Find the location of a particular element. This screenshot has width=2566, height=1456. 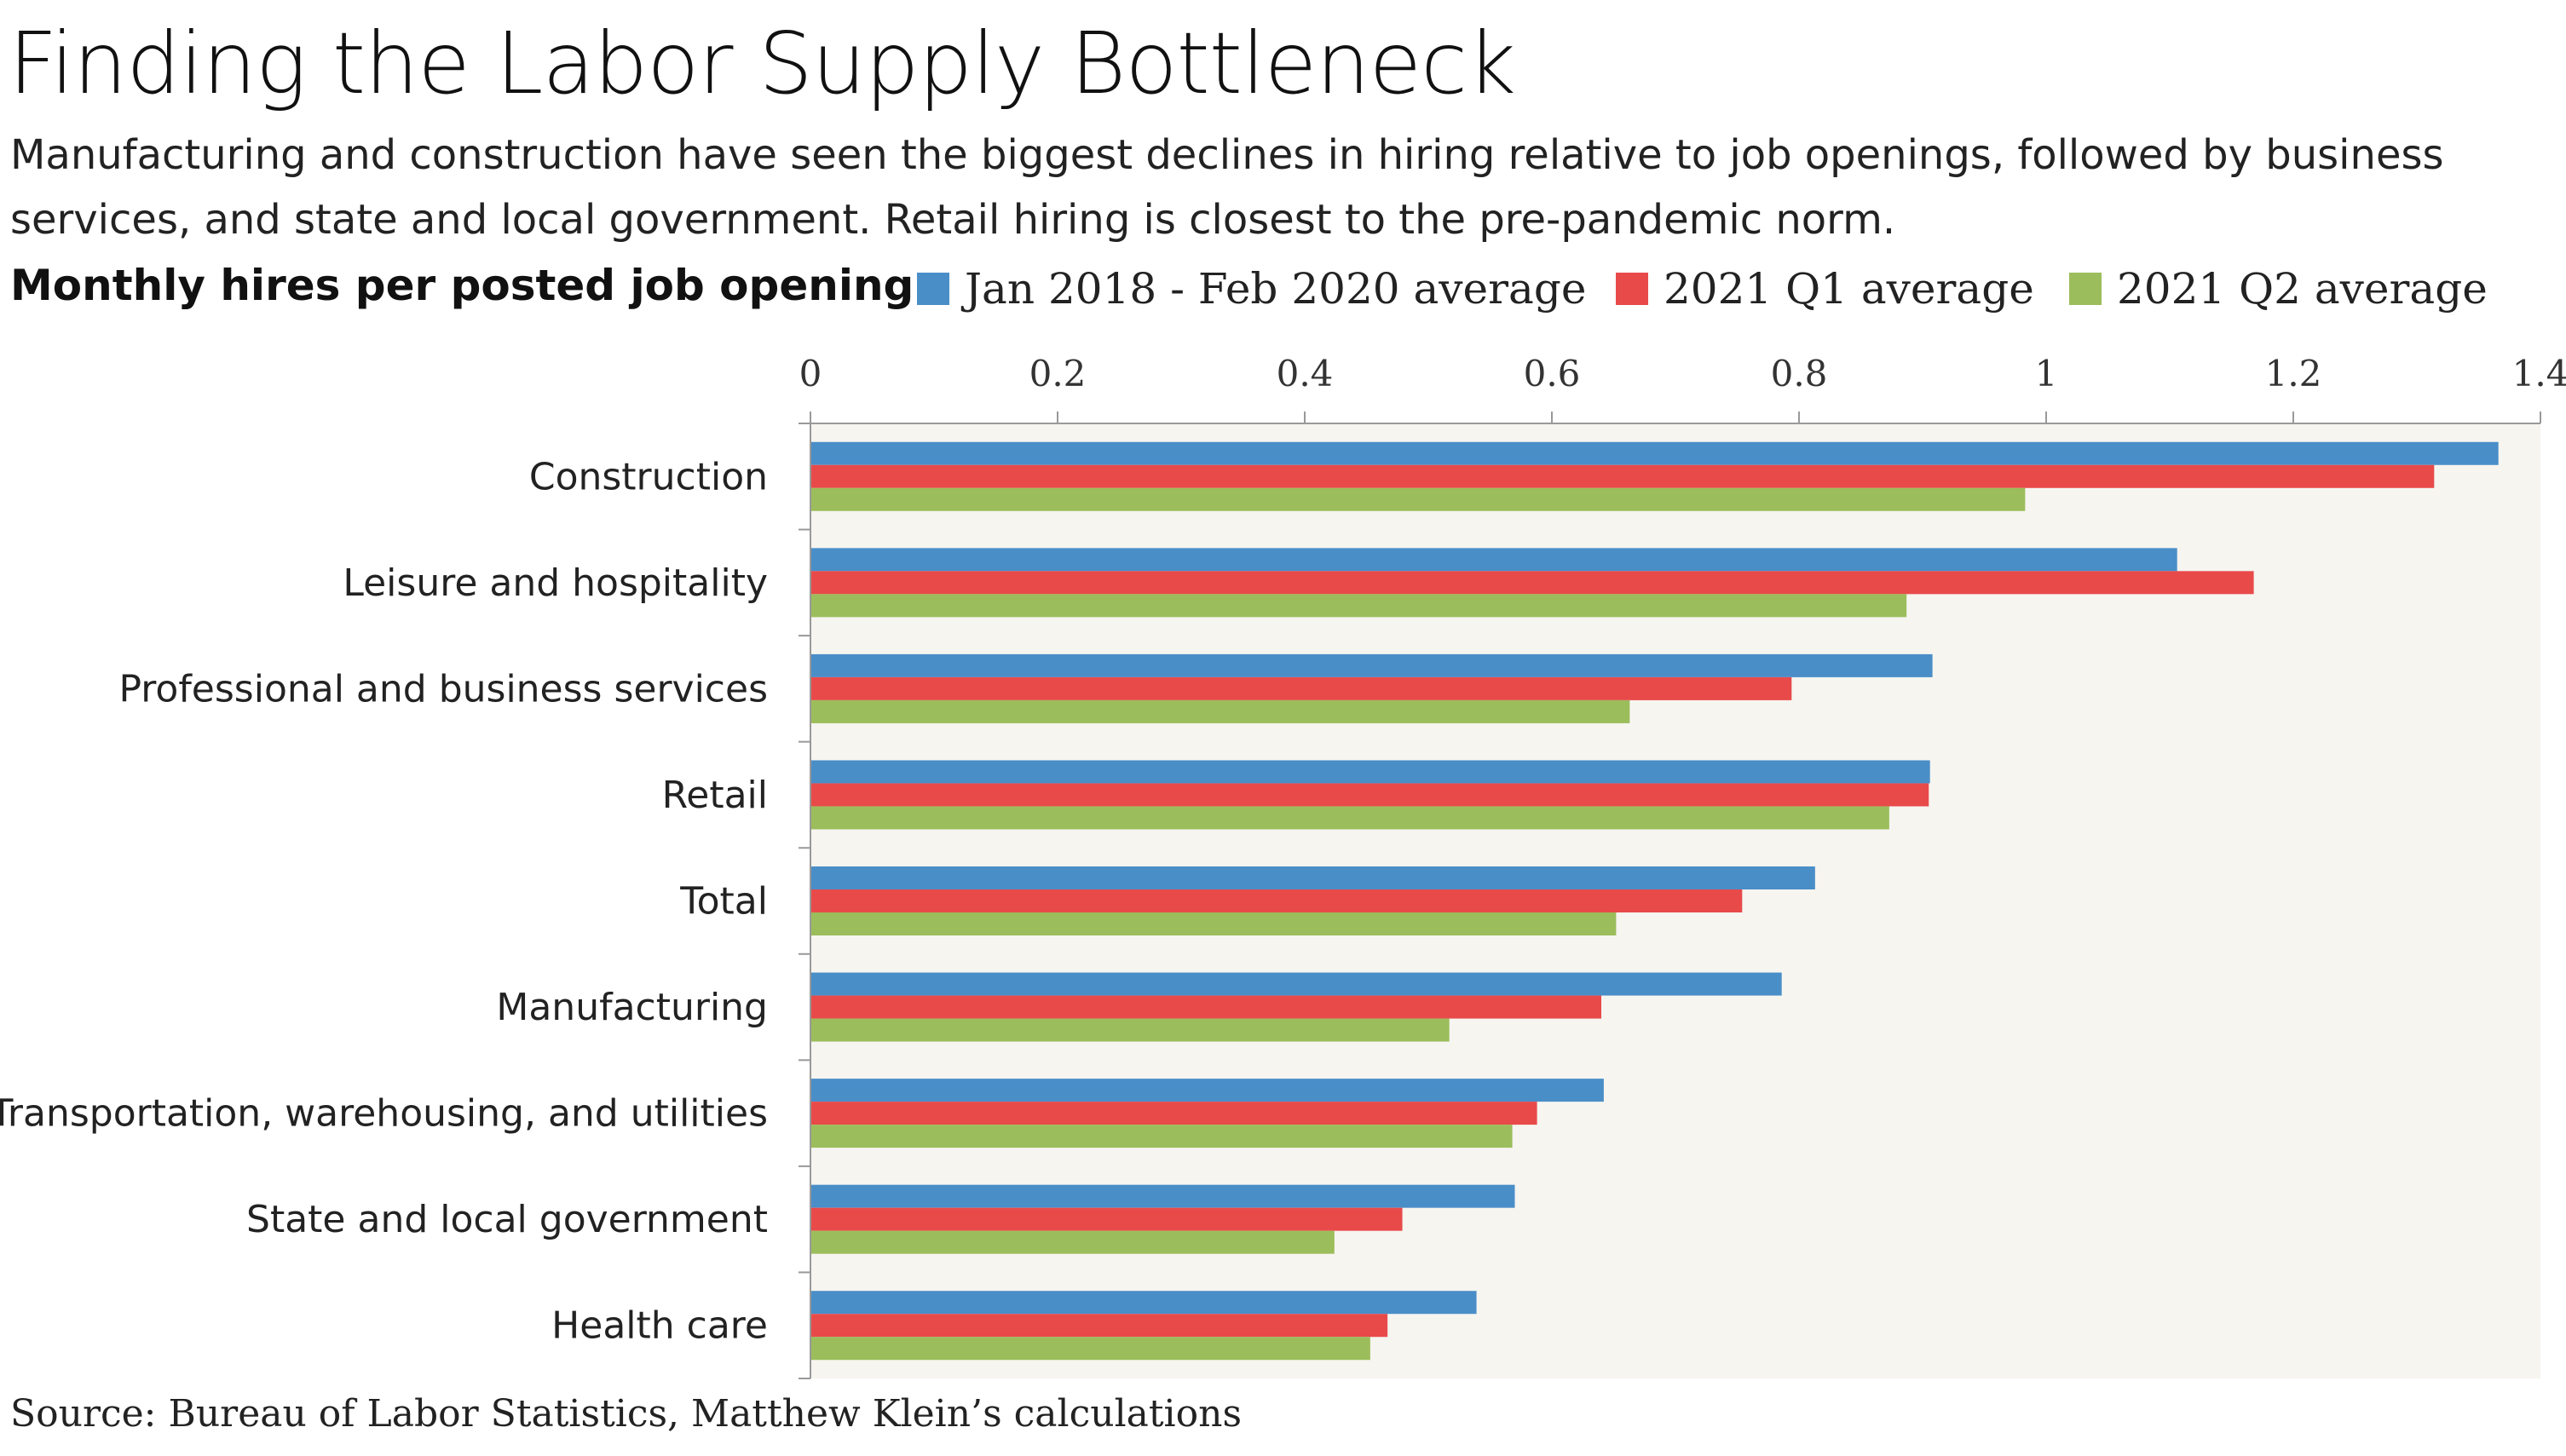

legend-item-pre-pandemic: Jan 2018 - Feb 2020 average is located at coordinates (1251, 289).